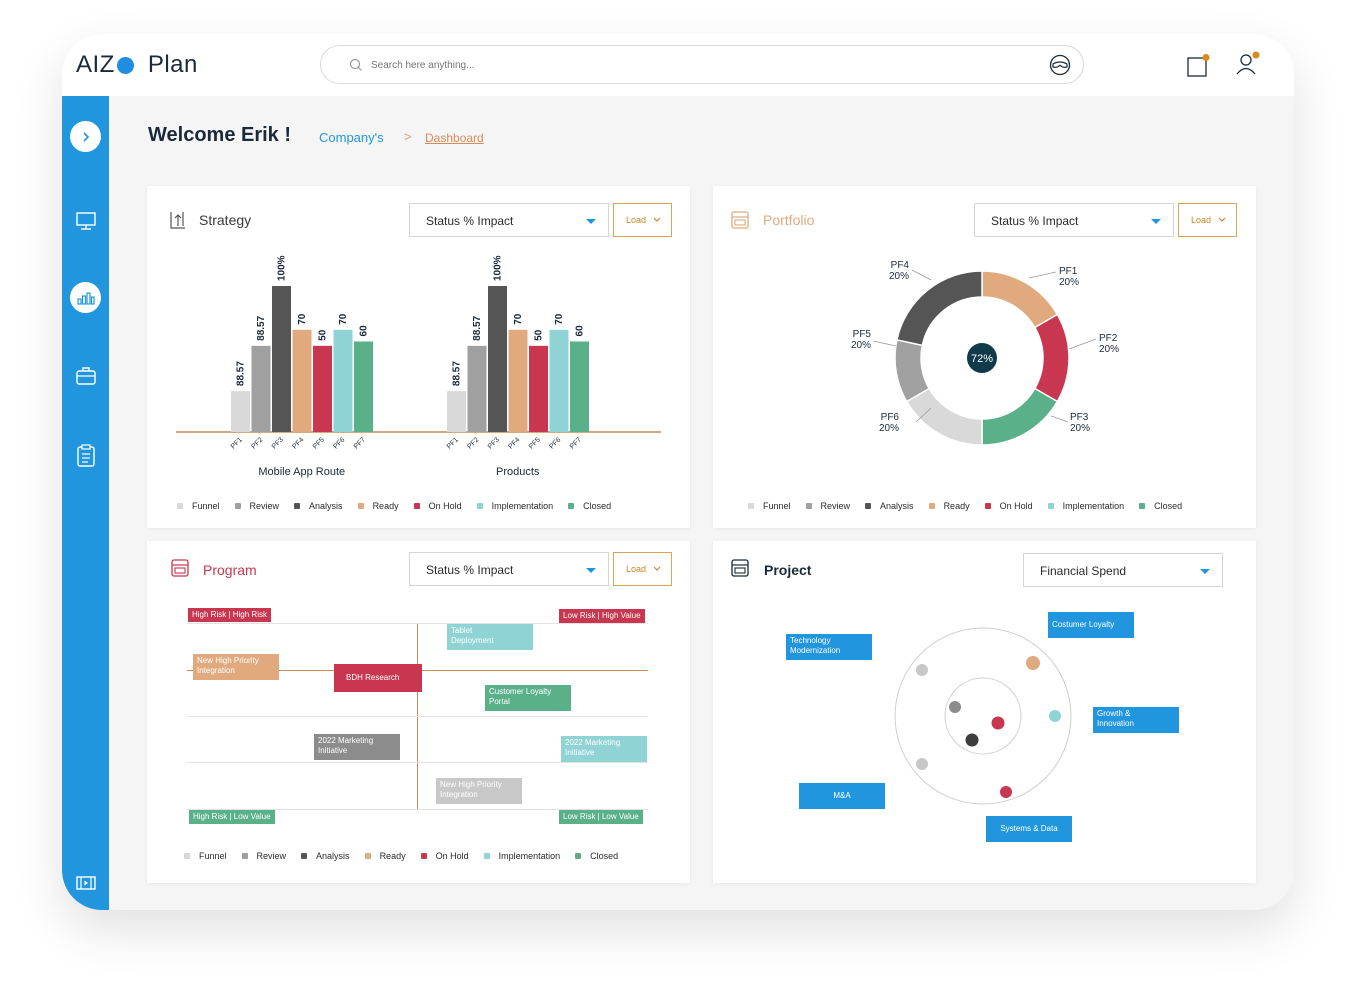 This screenshot has height=1000, width=1356. I want to click on logo: AIZ Plan, so click(137, 65).